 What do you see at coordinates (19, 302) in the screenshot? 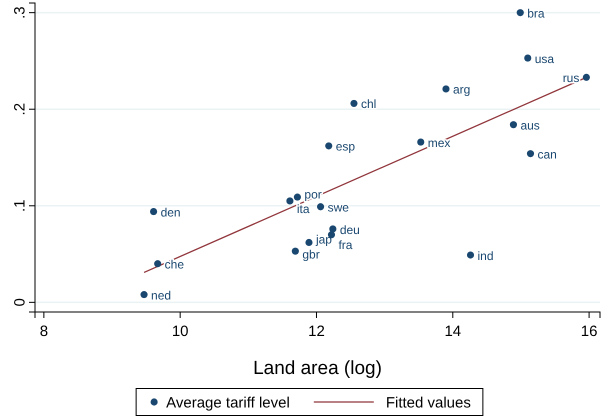
I see `y-tick-label: 0` at bounding box center [19, 302].